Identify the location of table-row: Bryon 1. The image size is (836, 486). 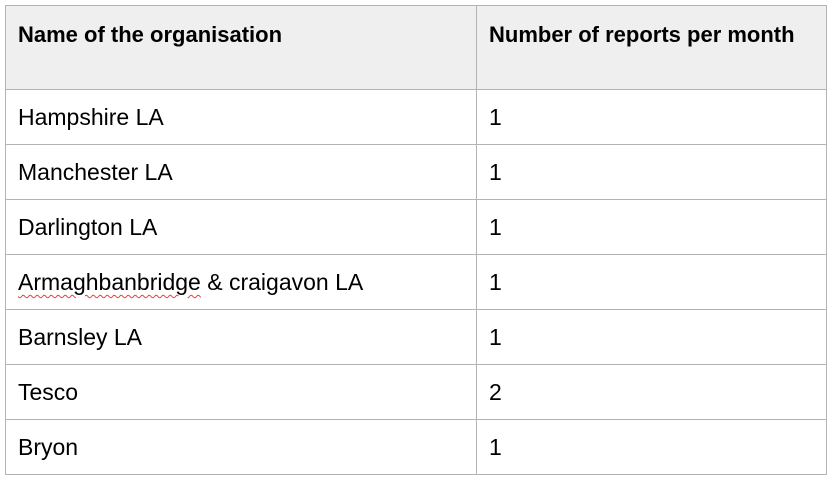
(416, 447).